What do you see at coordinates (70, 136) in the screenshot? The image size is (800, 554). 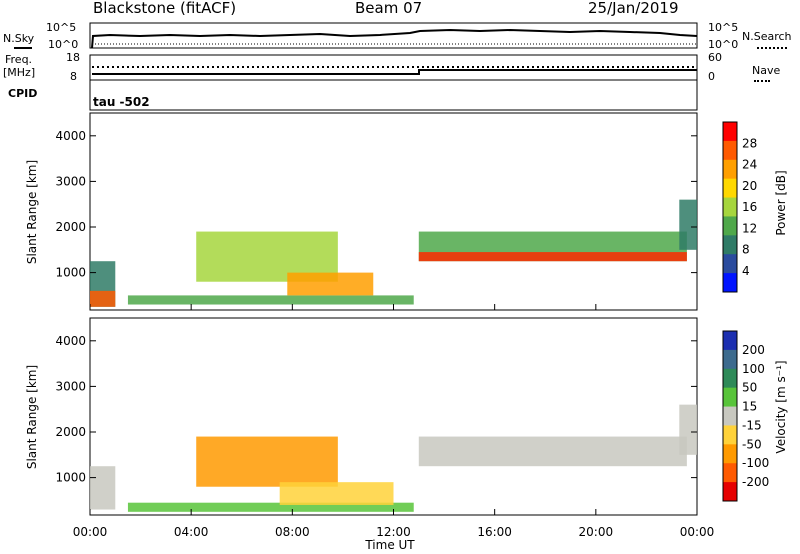 I see `power-ytick-label: 4000` at bounding box center [70, 136].